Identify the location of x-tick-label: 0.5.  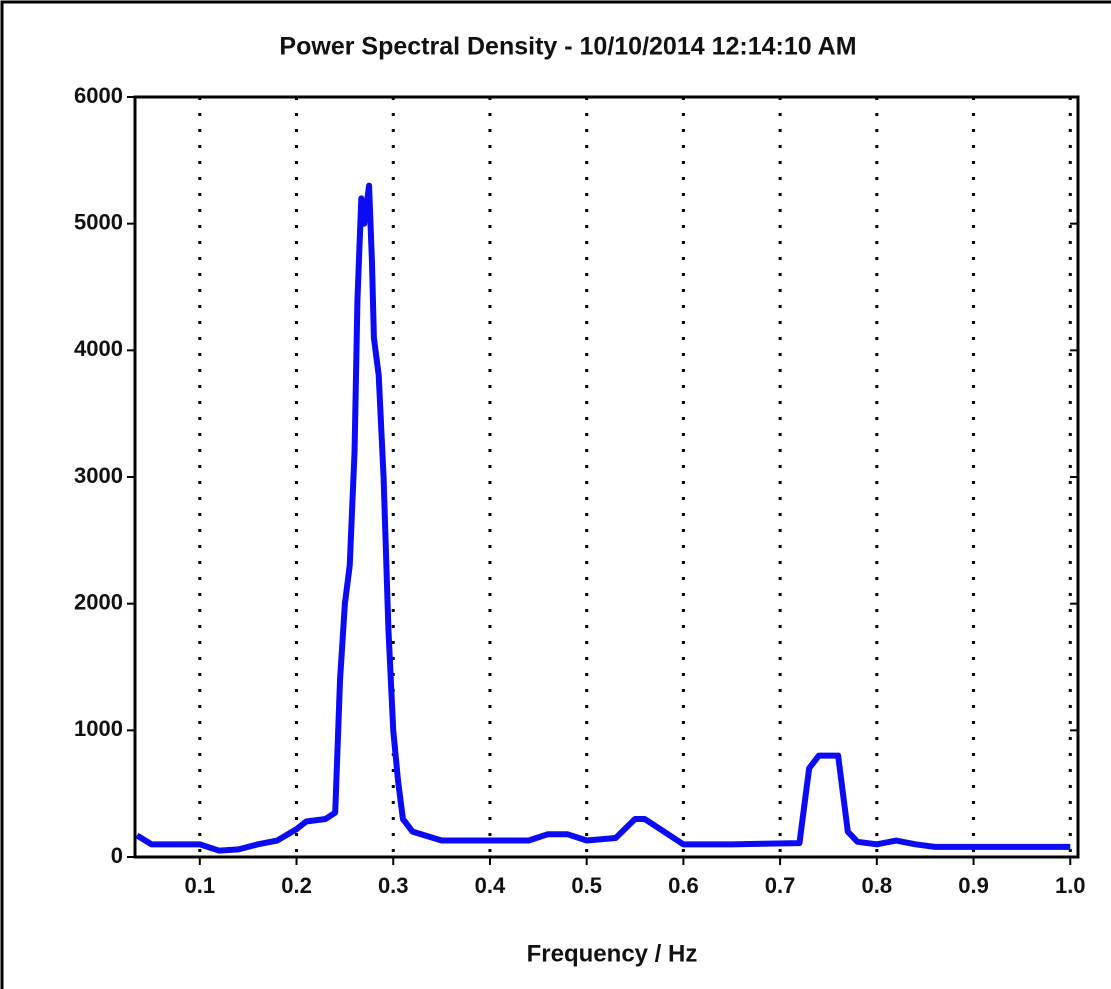
(586, 885).